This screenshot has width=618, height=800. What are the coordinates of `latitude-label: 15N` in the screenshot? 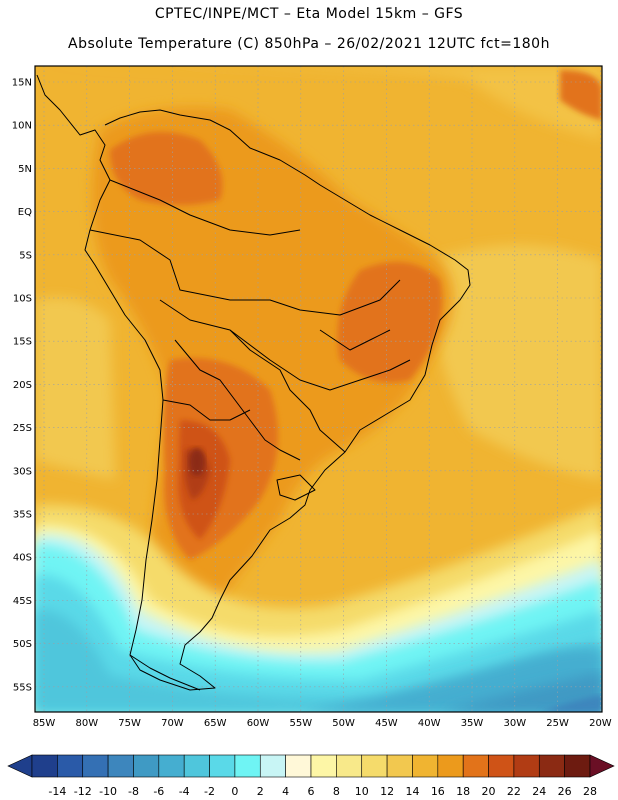 It's located at (22, 83).